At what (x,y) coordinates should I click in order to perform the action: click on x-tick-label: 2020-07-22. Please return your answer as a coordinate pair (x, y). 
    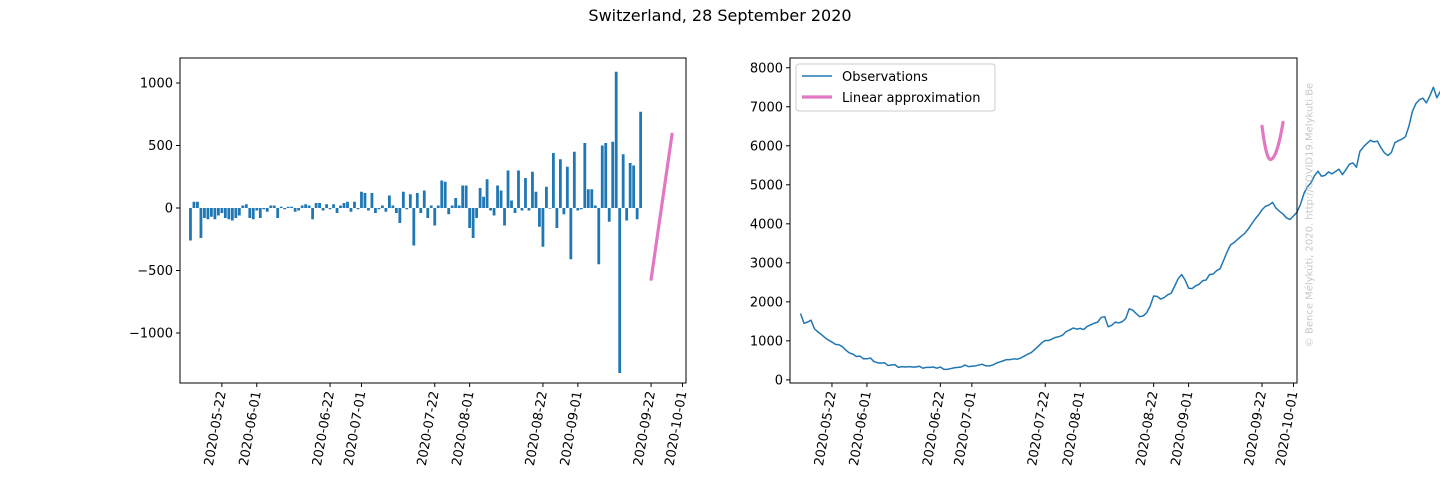
    Looking at the image, I should click on (429, 428).